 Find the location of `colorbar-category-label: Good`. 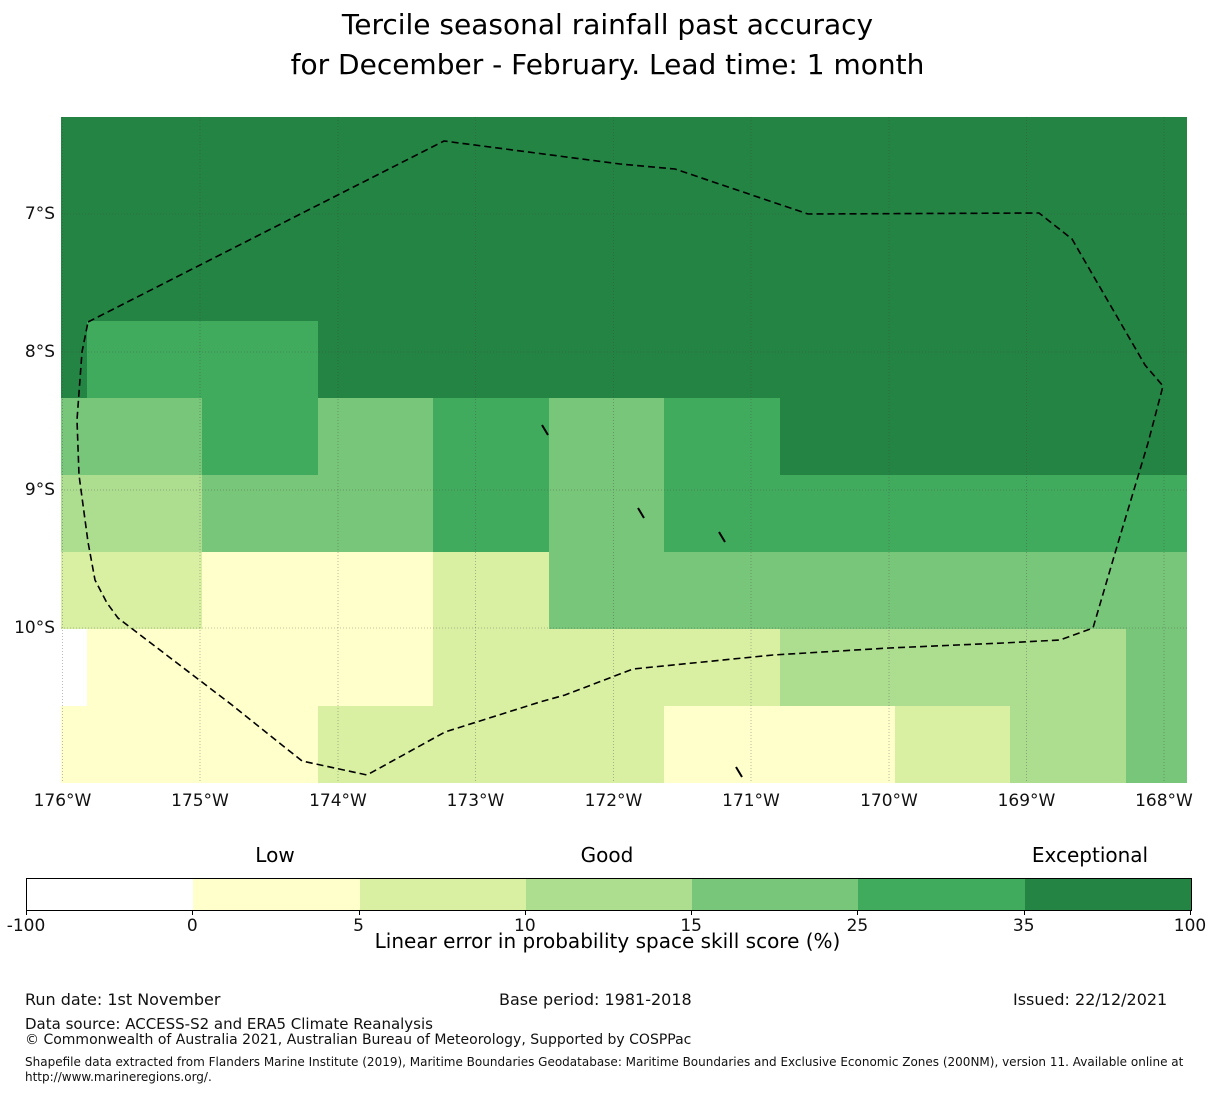

colorbar-category-label: Good is located at coordinates (607, 855).